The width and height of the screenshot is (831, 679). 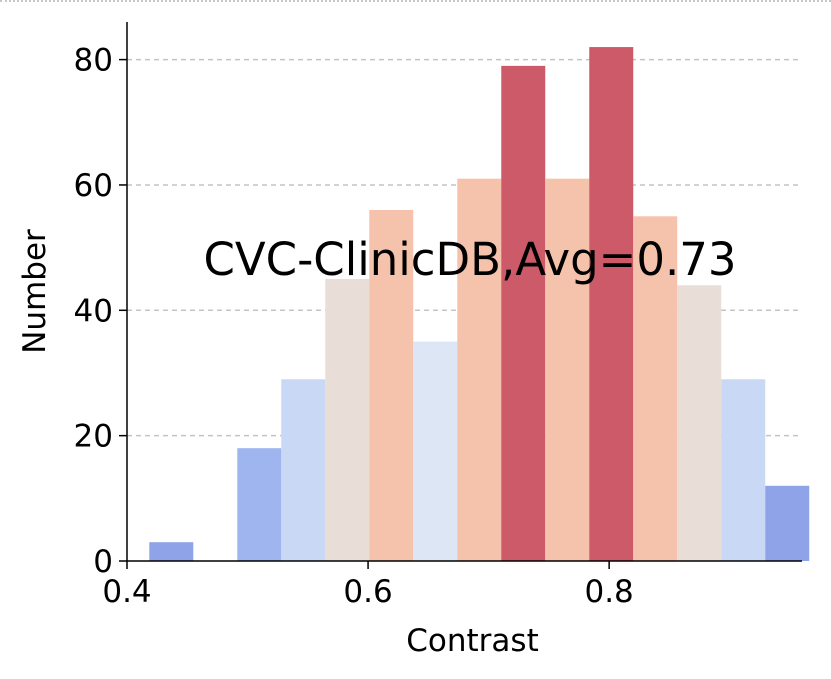 I want to click on y-tick-label: 40, so click(x=93, y=311).